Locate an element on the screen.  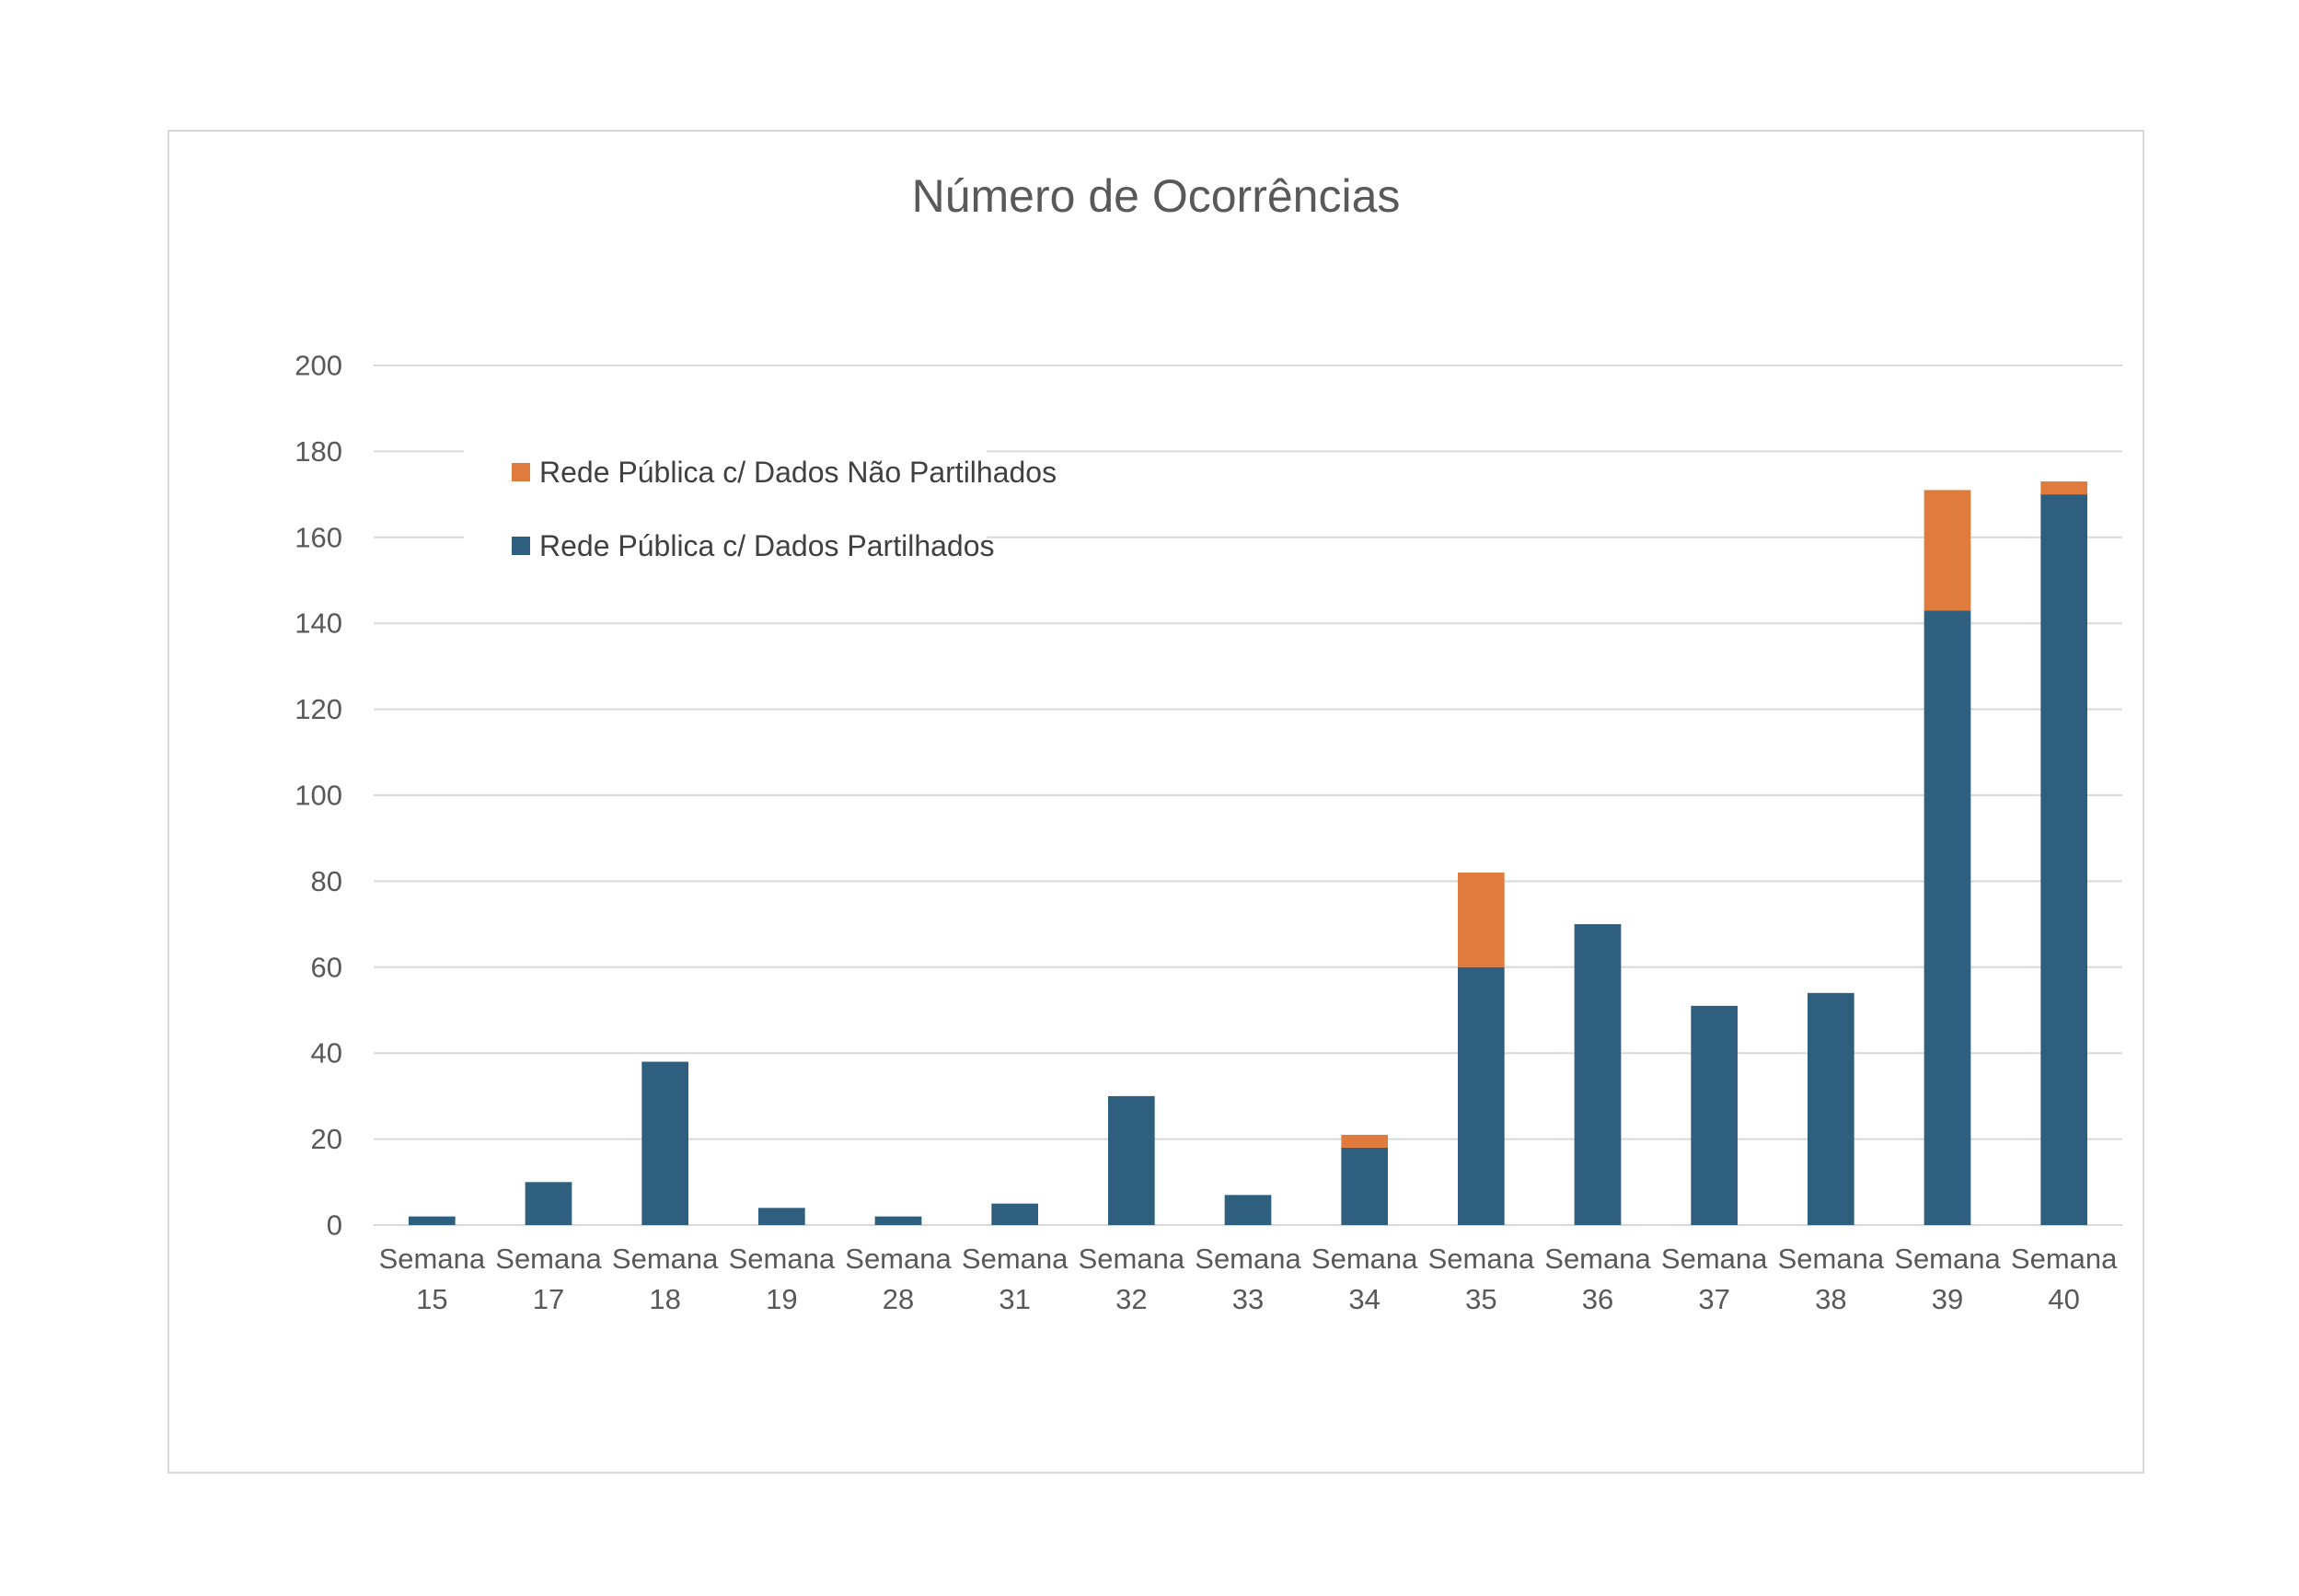
x-tick-label: Semana 38 is located at coordinates (1831, 1279).